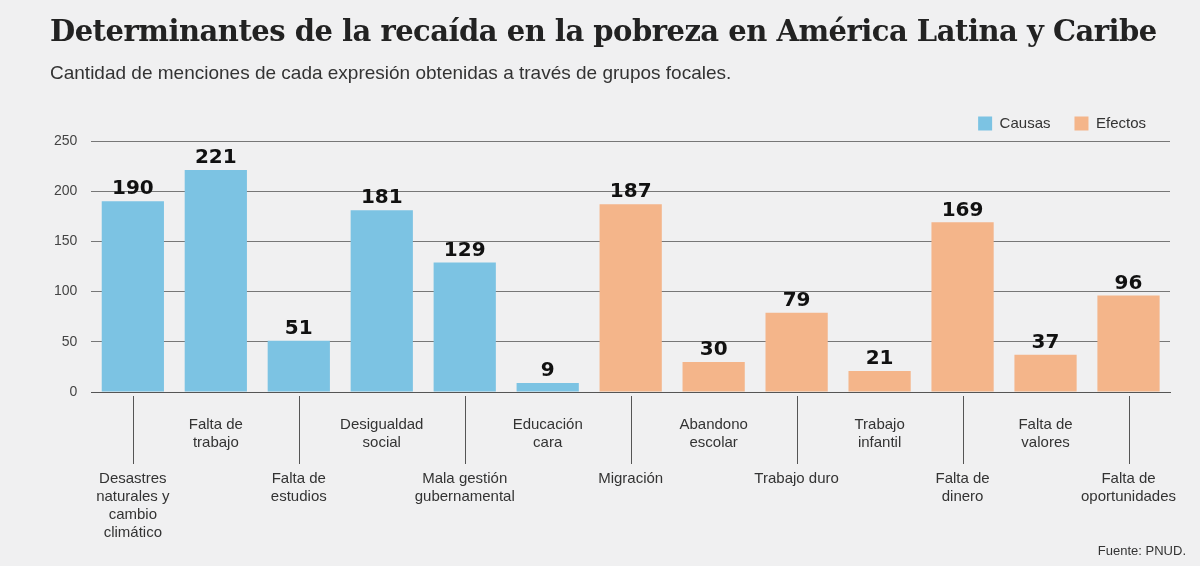  I want to click on legend-label: Efectos, so click(1121, 122).